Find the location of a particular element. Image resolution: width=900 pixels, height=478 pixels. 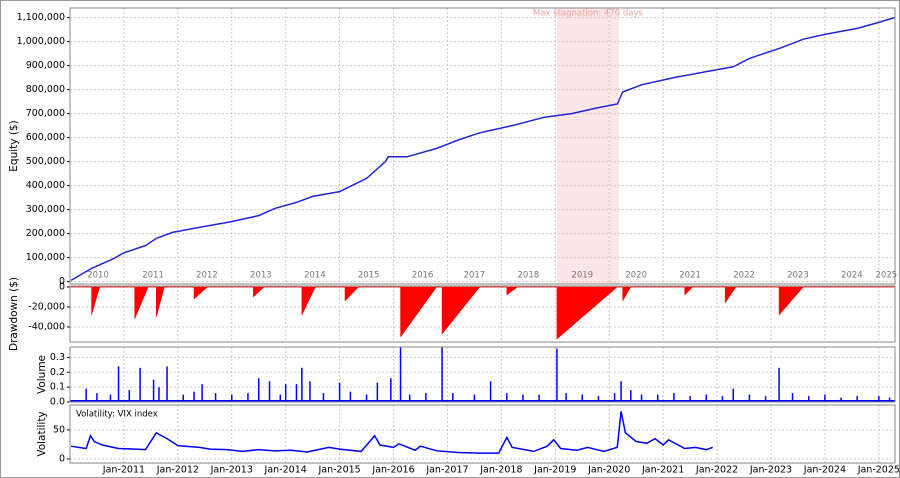

stagnation-label: Max stagnation: 470 days is located at coordinates (588, 14).